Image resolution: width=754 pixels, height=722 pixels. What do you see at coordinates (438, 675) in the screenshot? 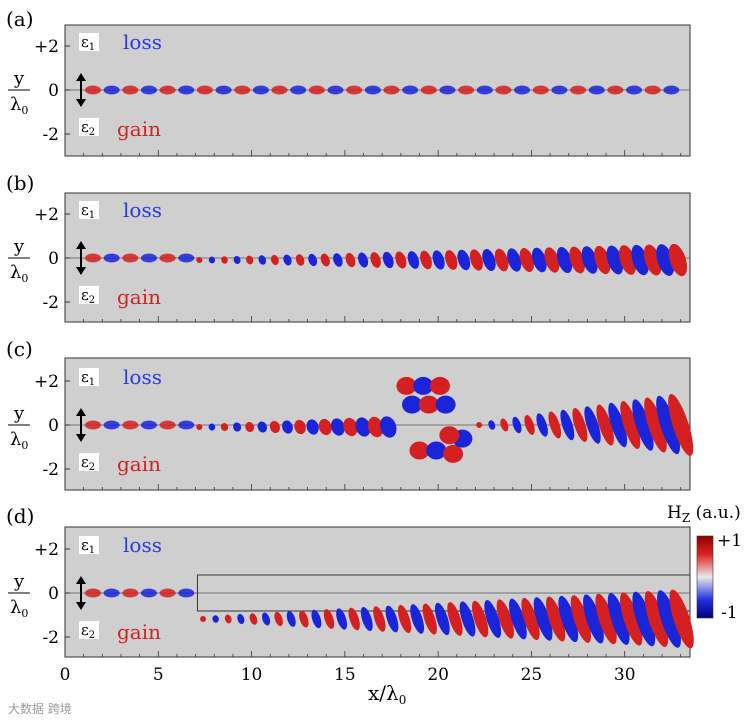
I see `x-tick-label: 20` at bounding box center [438, 675].